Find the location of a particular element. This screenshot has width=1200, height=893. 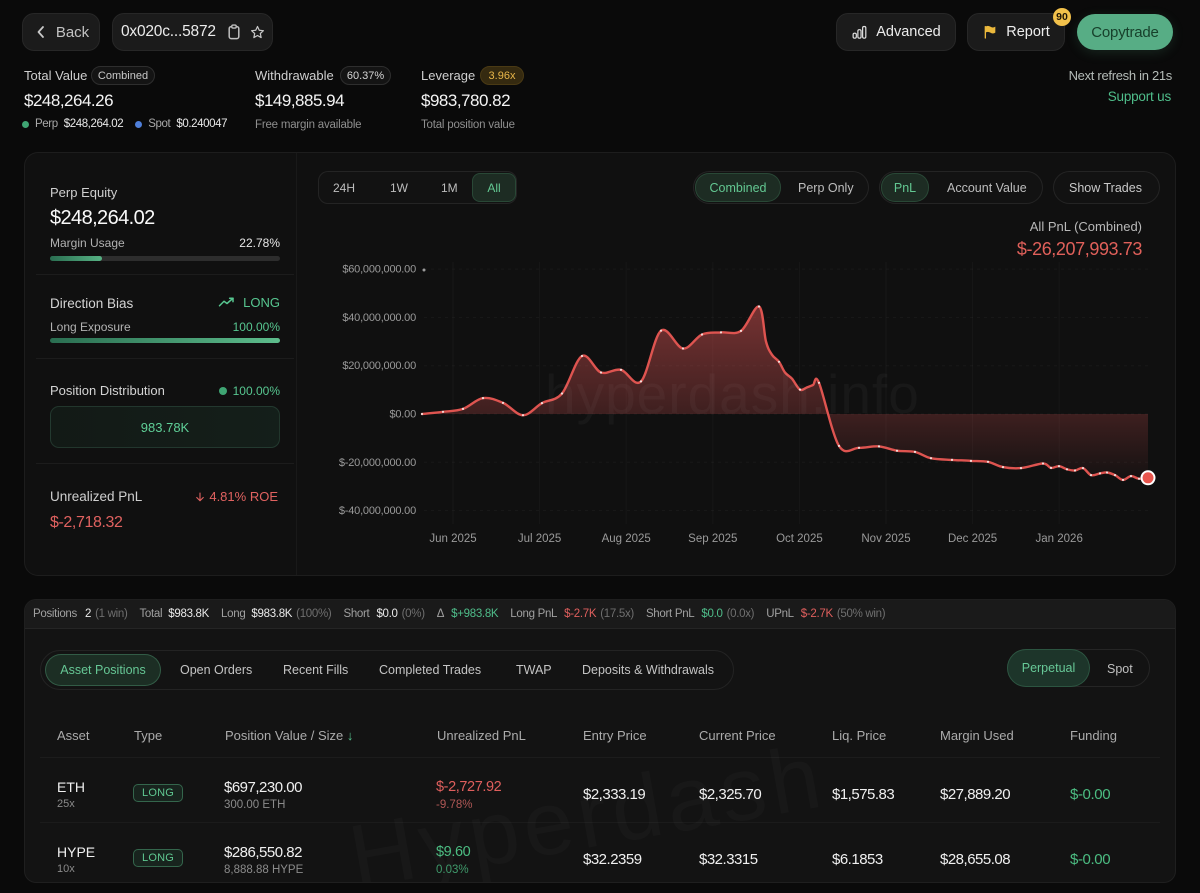

svg-text: $60,000,000.00 is located at coordinates (379, 270).